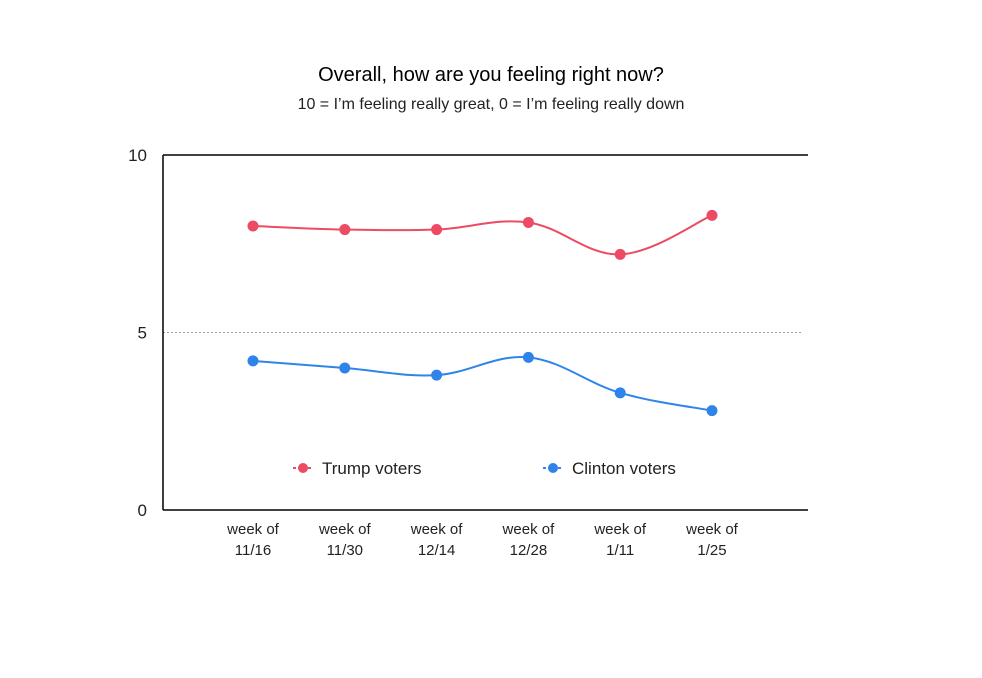 The width and height of the screenshot is (982, 678). Describe the element at coordinates (253, 550) in the screenshot. I see `x-tick-label-line: 11/16` at that location.